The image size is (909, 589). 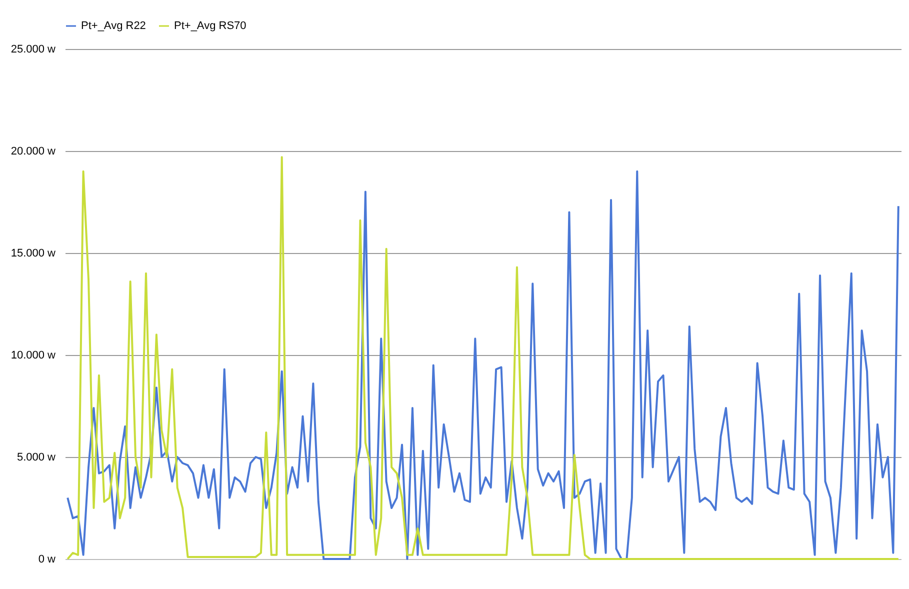 What do you see at coordinates (210, 26) in the screenshot?
I see `legend-label: Pt+_Avg RS70` at bounding box center [210, 26].